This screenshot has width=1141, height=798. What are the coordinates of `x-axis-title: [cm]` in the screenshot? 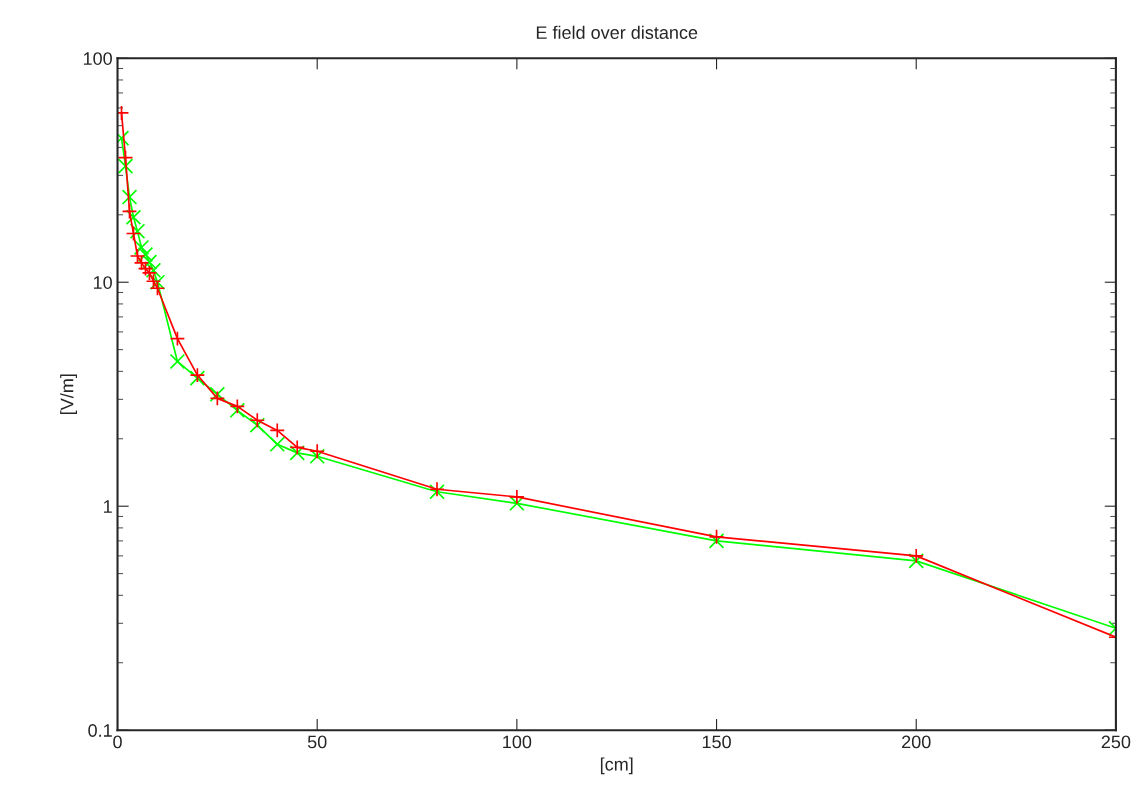 It's located at (616, 766).